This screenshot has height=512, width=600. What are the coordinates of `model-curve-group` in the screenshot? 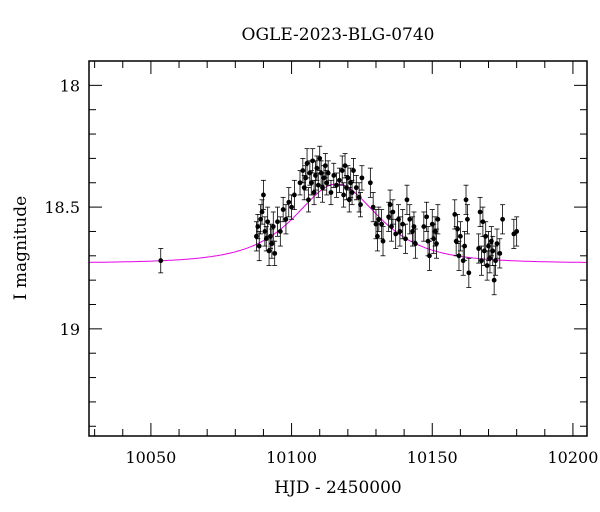 It's located at (338, 223).